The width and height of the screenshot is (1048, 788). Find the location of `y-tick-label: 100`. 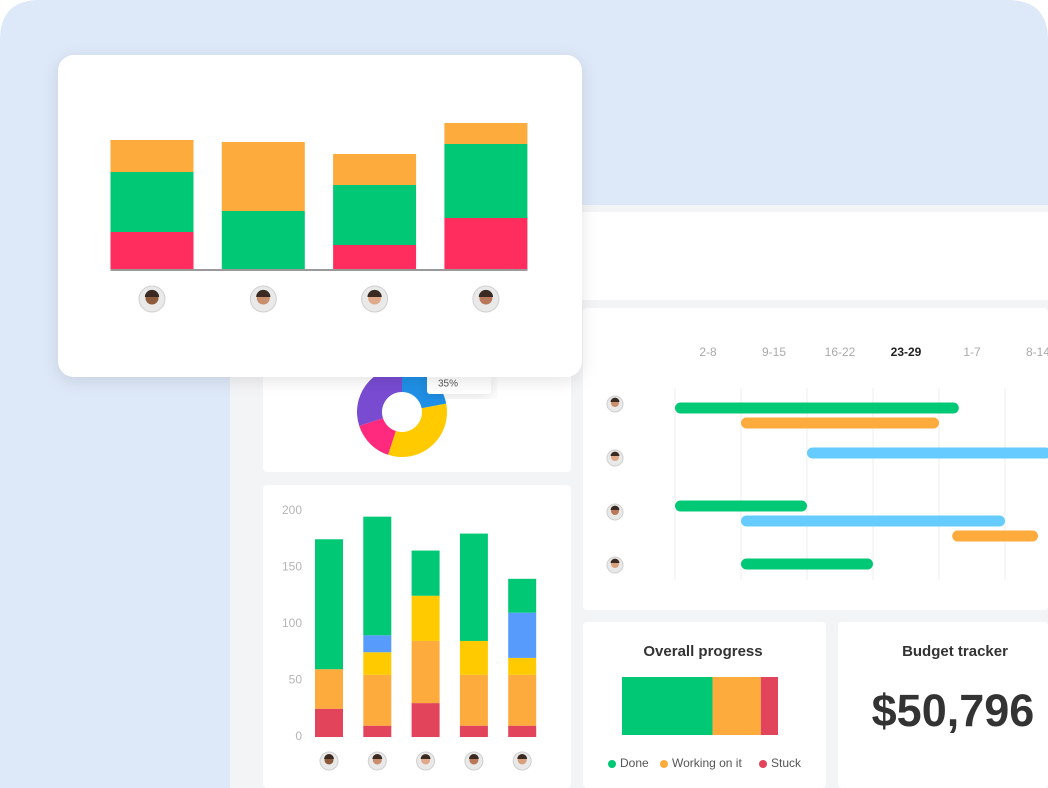

y-tick-label: 100 is located at coordinates (292, 623).